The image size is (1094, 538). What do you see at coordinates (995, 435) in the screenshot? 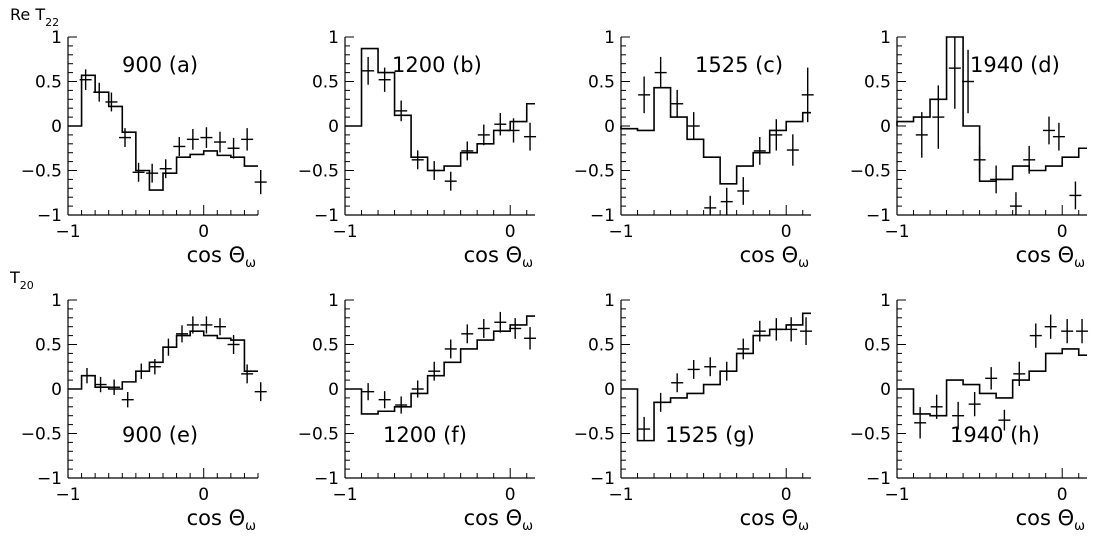
I see `panel-label: 1940 (h)` at bounding box center [995, 435].